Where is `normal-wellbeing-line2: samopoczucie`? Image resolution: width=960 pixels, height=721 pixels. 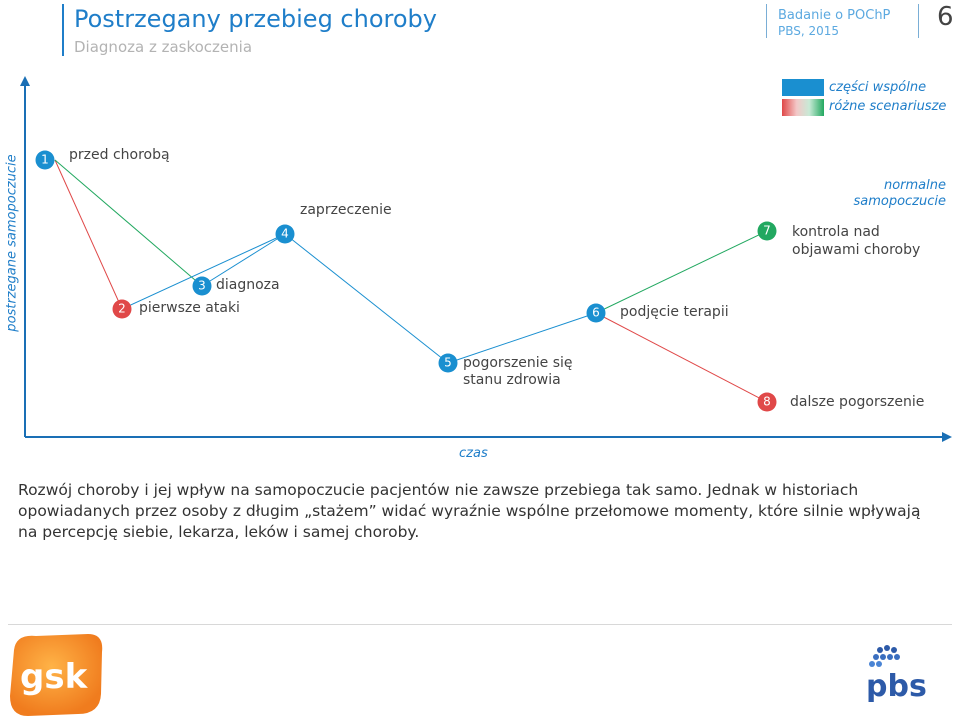
normal-wellbeing-line2: samopoczucie is located at coordinates (899, 201).